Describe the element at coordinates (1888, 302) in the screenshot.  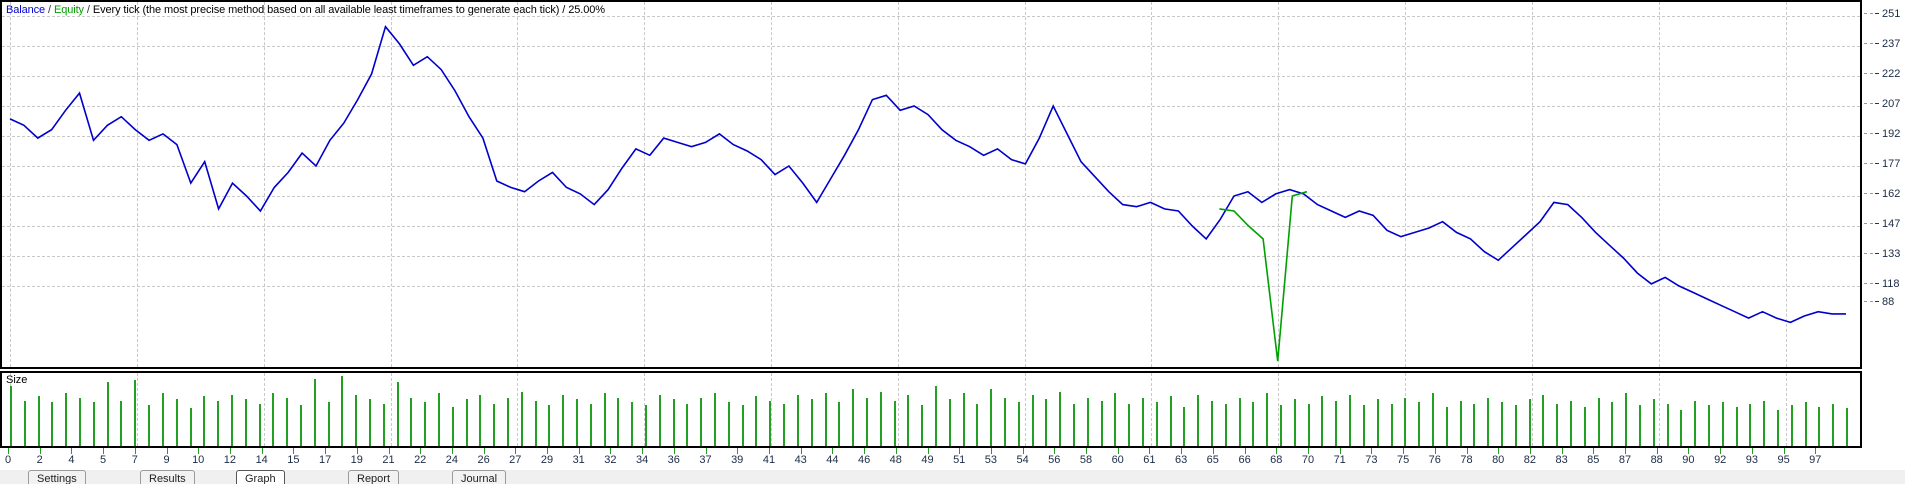
I see `y-tick-label: 88` at that location.